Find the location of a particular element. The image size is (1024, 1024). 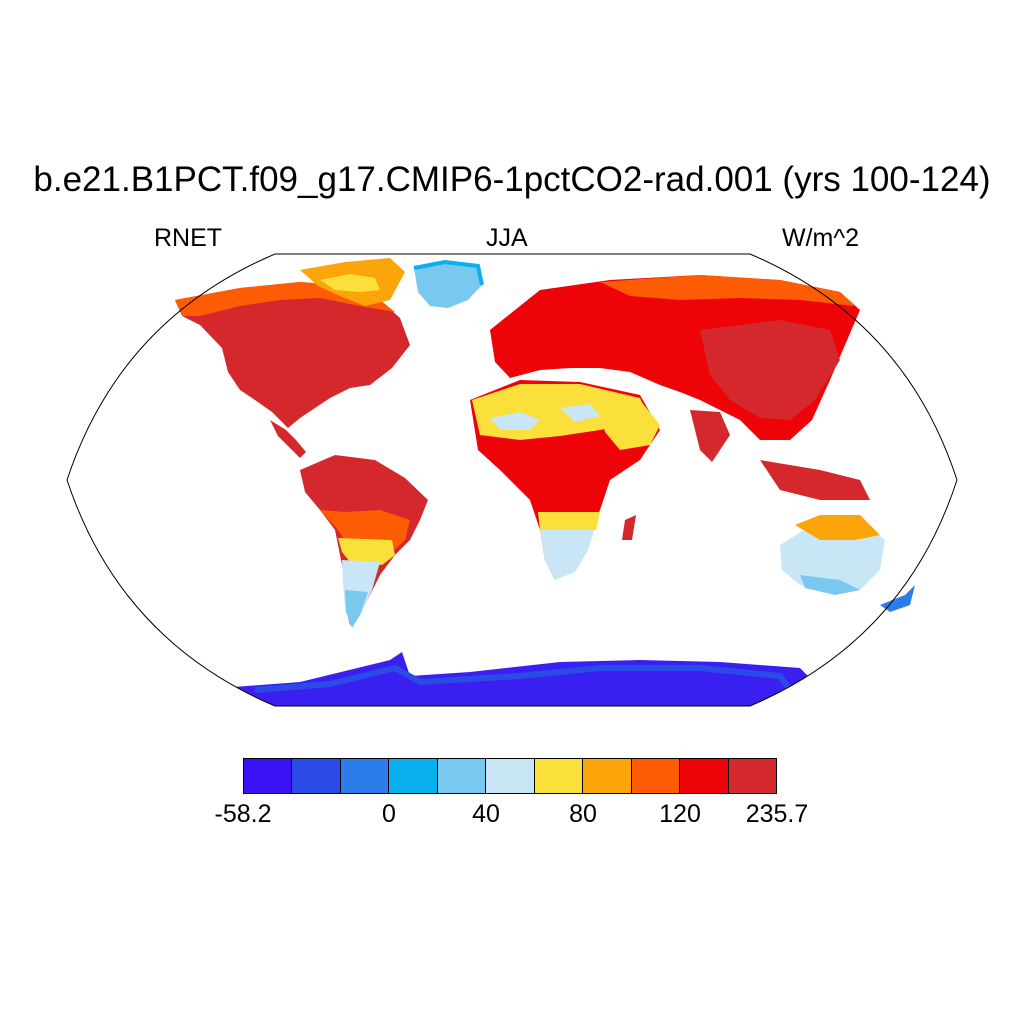

australia-south-band is located at coordinates (830, 585).